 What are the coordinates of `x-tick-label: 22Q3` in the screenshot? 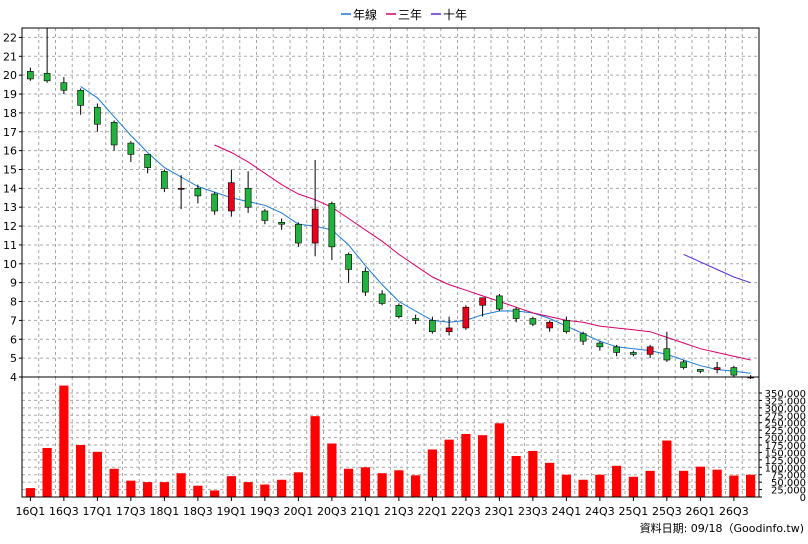 It's located at (466, 511).